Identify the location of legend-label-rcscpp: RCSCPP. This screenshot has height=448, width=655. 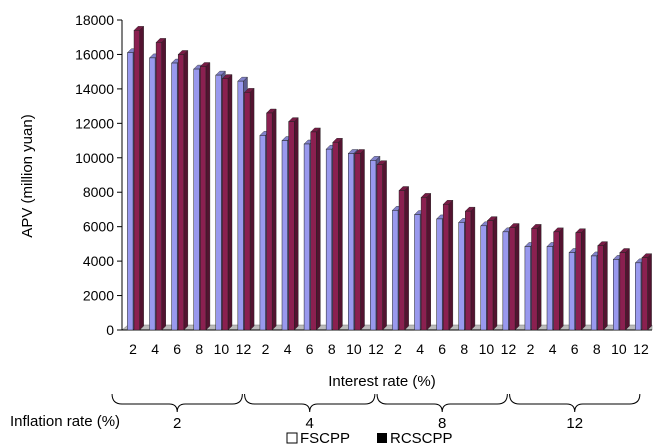
(421, 438).